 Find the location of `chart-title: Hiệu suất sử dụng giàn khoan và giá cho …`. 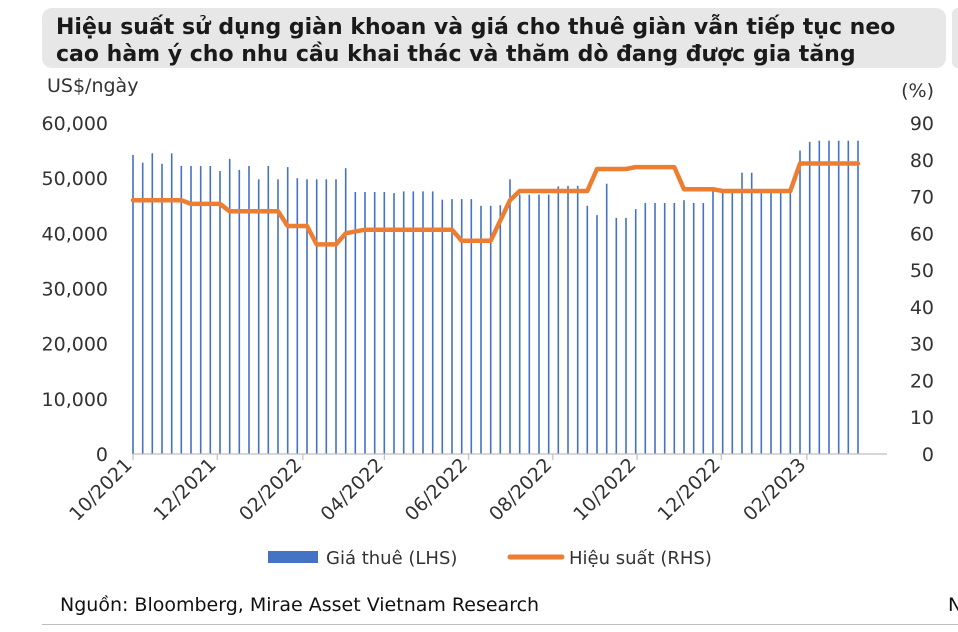

chart-title: Hiệu suất sử dụng giàn khoan và giá cho … is located at coordinates (476, 41).